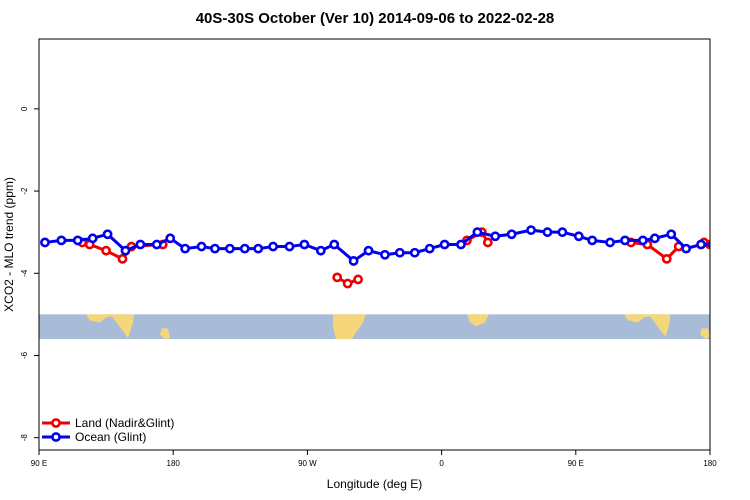  What do you see at coordinates (24, 191) in the screenshot?
I see `y-tick-label: -2` at bounding box center [24, 191].